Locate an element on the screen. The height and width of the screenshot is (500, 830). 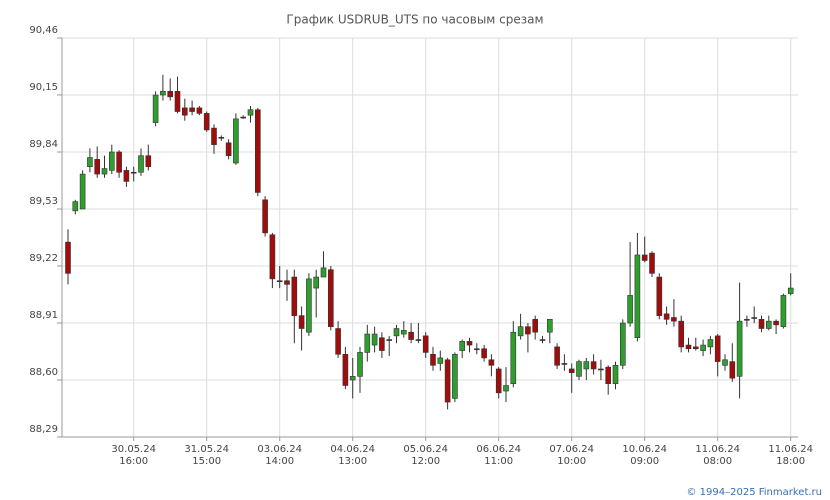
x-tick-label: 31.05.24 is located at coordinates (206, 449).